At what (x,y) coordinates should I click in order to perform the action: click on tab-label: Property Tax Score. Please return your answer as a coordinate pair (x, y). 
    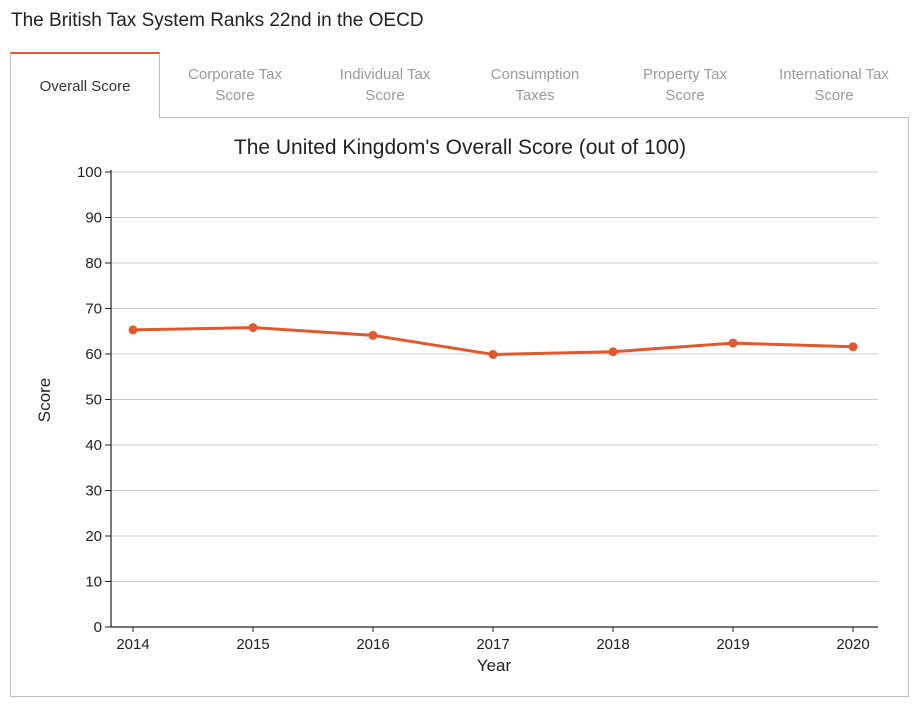
    Looking at the image, I should click on (685, 84).